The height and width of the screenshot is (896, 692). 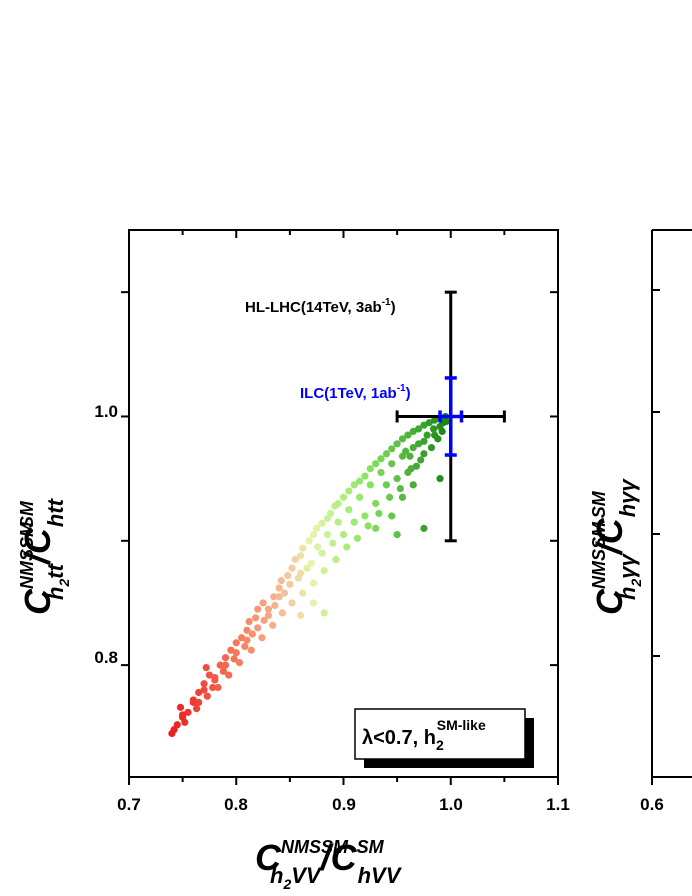 I want to click on annotation-ilc: ILC(1TeV, 1ab-1), so click(x=355, y=392).